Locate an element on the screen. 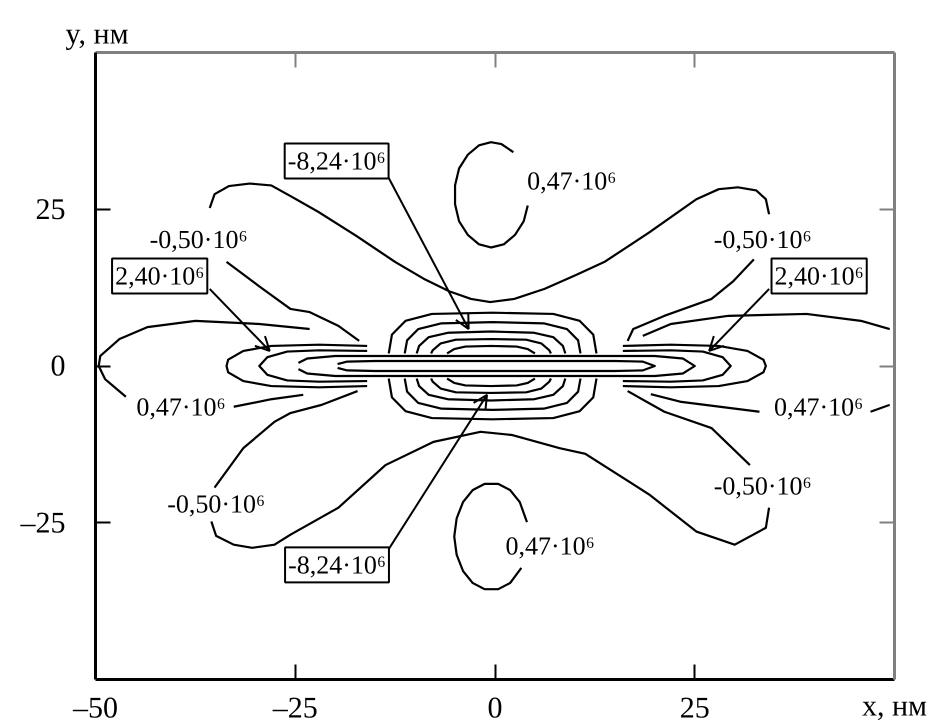 The width and height of the screenshot is (930, 726). y-axis-title: y, нм is located at coordinates (97, 34).